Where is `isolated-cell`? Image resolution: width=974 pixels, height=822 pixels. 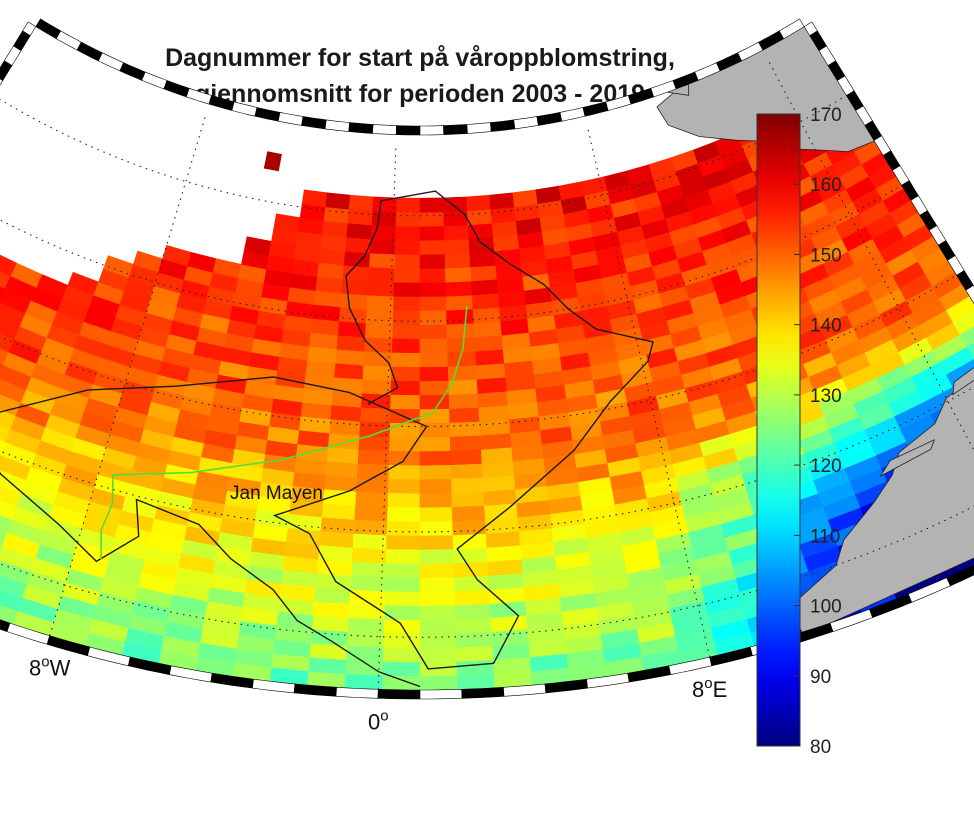
isolated-cell is located at coordinates (272, 161).